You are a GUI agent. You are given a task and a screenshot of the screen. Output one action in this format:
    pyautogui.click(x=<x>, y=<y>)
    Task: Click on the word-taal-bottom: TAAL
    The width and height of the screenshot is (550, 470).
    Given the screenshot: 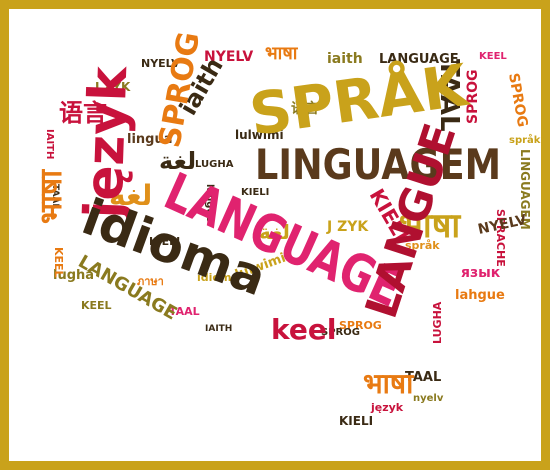 What is the action you would take?
    pyautogui.click(x=423, y=377)
    